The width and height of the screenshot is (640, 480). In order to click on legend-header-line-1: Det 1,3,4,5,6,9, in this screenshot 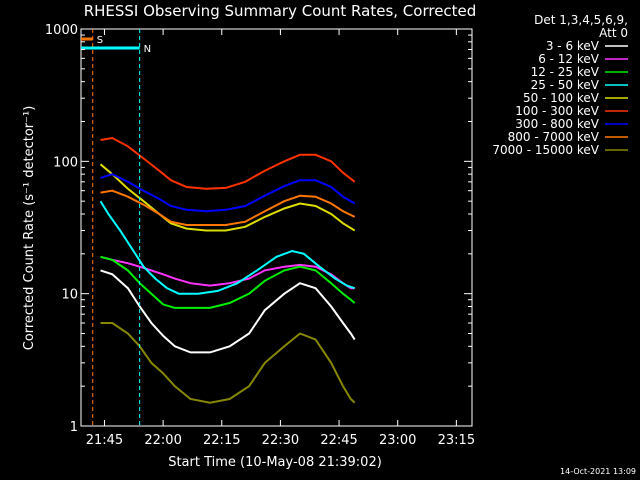, I will do `click(581, 20)`.